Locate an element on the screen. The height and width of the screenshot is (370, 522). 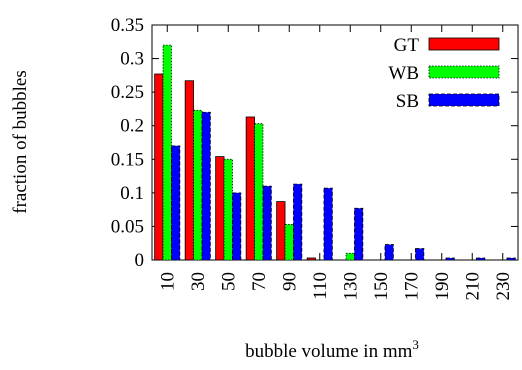
legend-label-wb: WB is located at coordinates (403, 73).